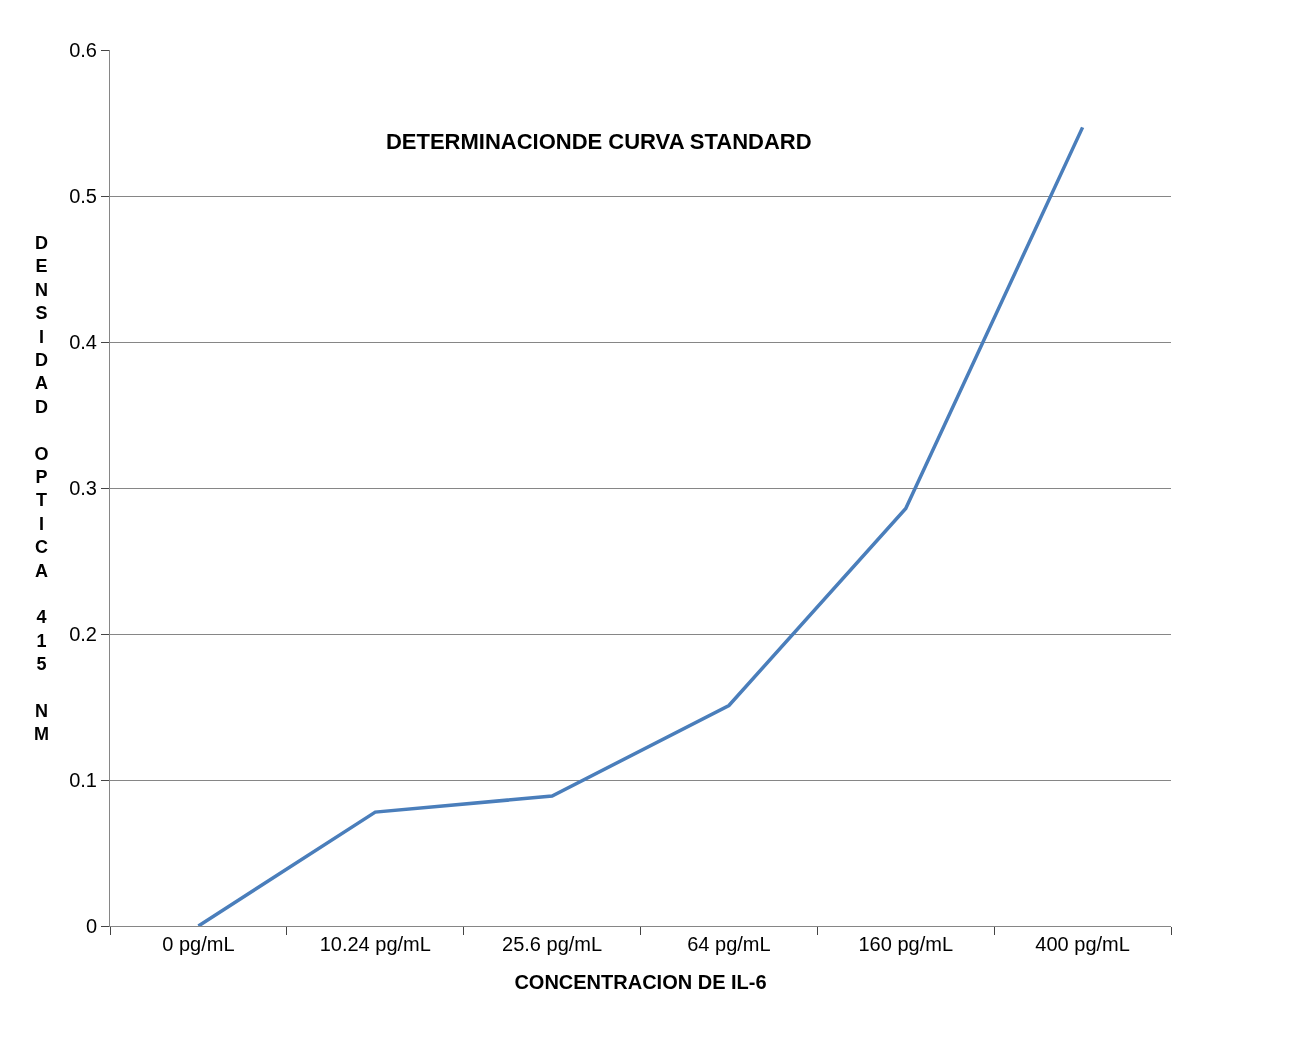 This screenshot has width=1316, height=1046. I want to click on x-tick-label: 25.6 pg/mL, so click(552, 944).